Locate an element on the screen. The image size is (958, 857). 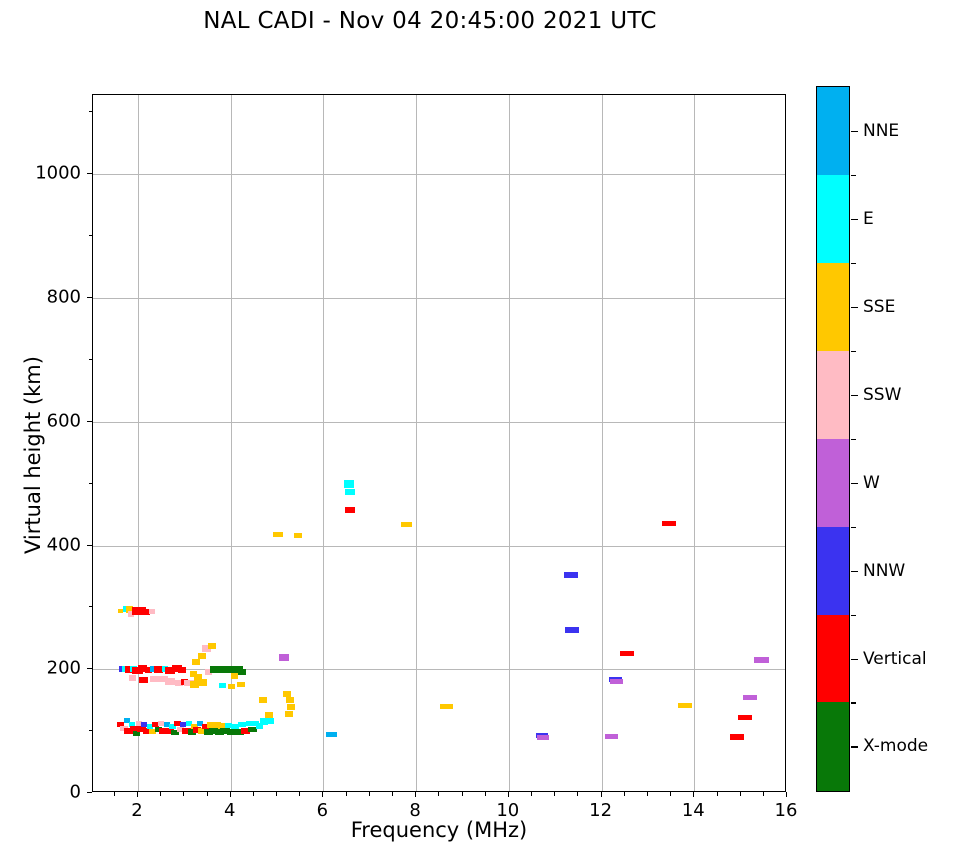
colorbar-segment-sse is located at coordinates (833, 307).